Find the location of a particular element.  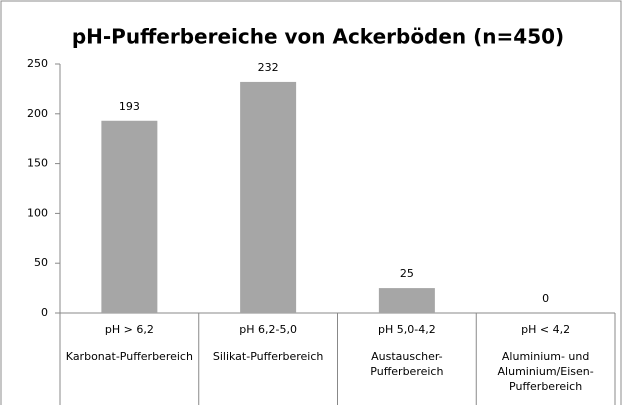

y-tick-label: 150 is located at coordinates (37, 163).